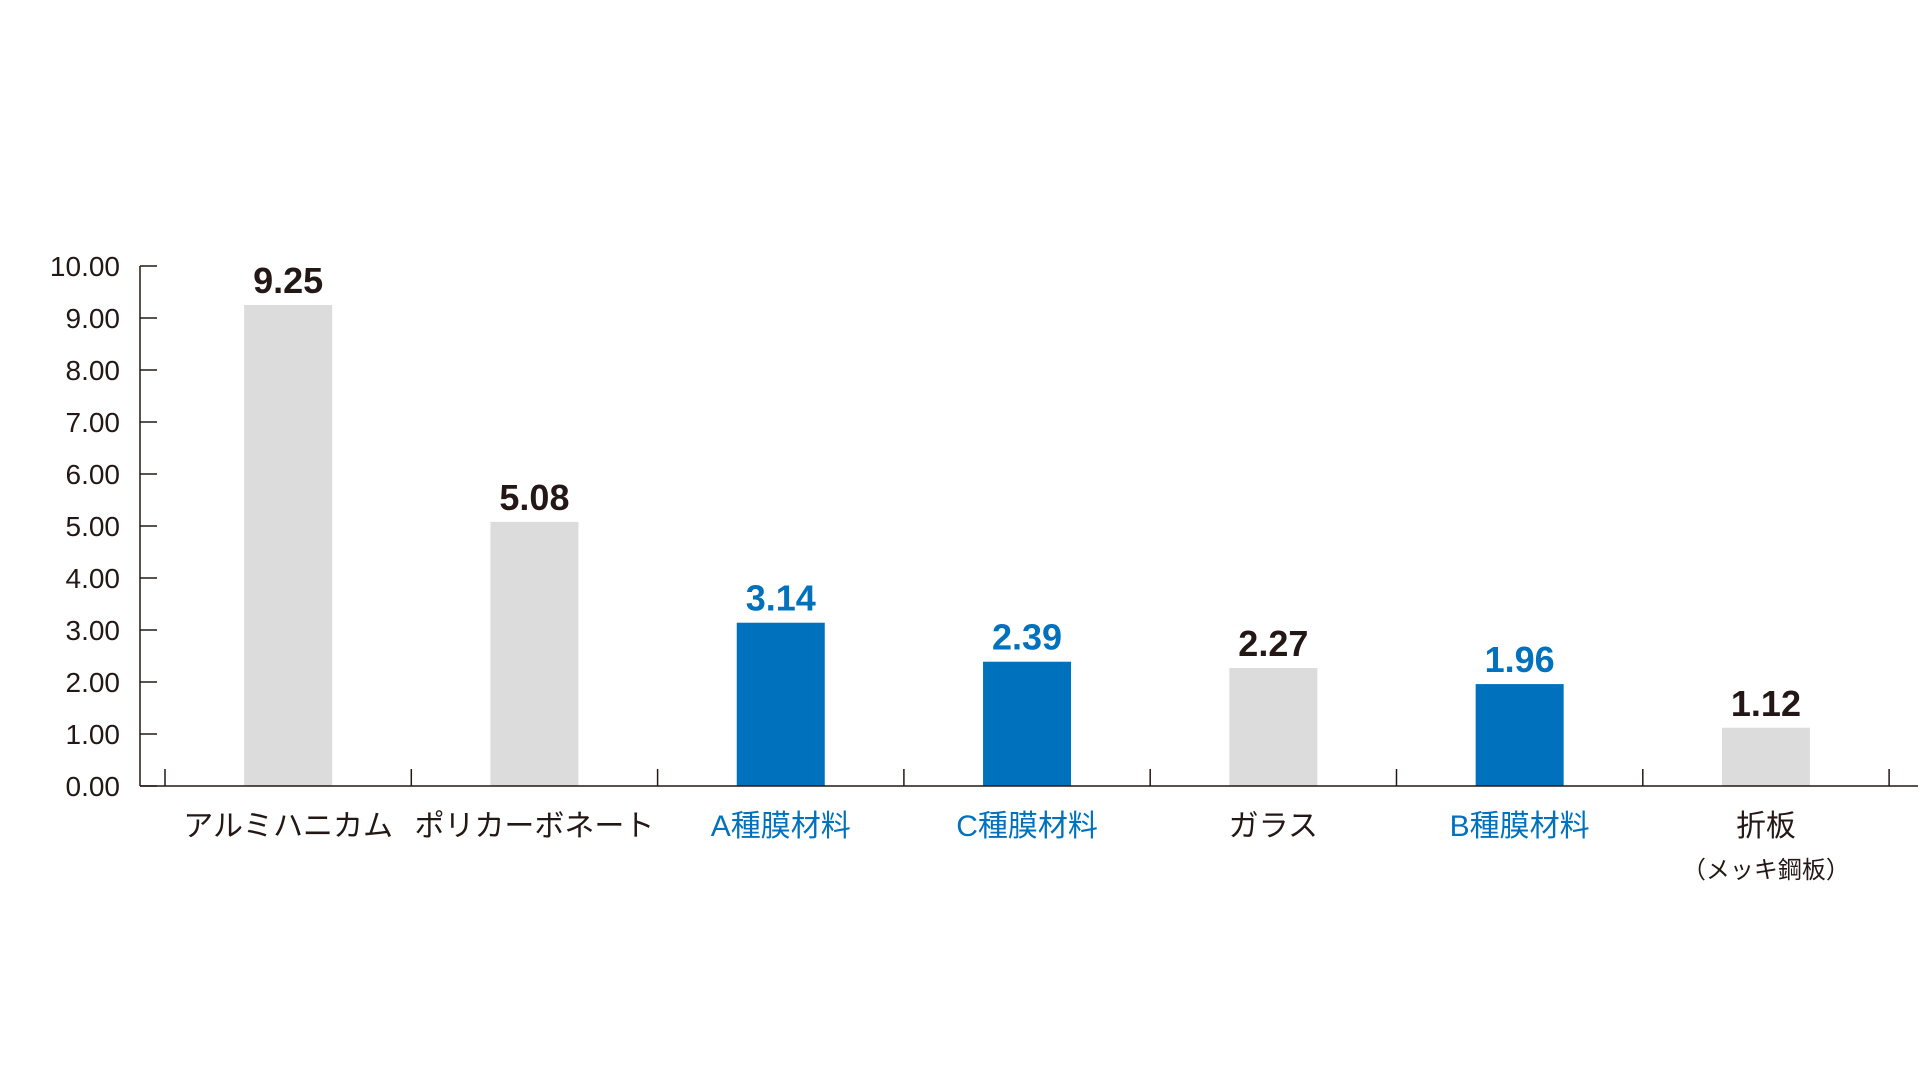 Image resolution: width=1920 pixels, height=1085 pixels. Describe the element at coordinates (781, 826) in the screenshot. I see `category-label: A種膜材料` at that location.